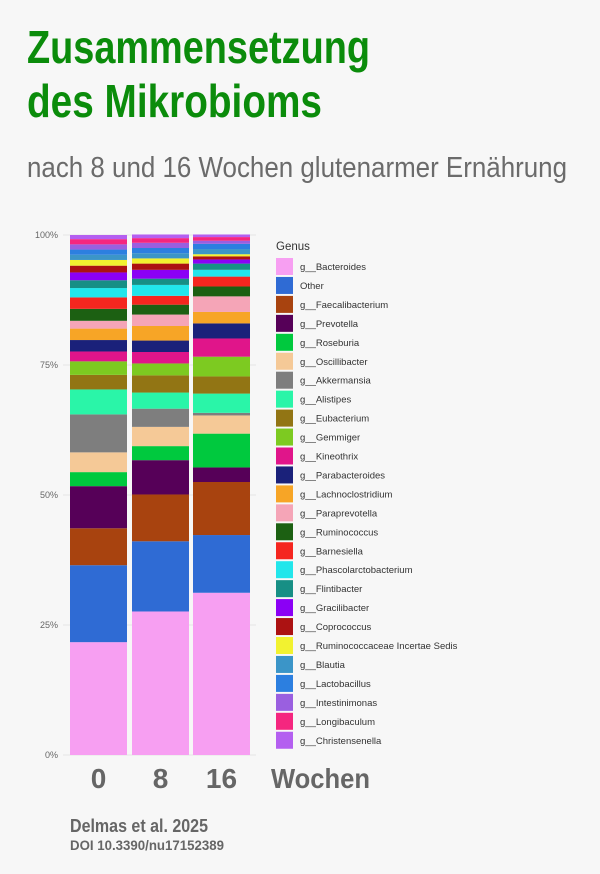  What do you see at coordinates (325, 400) in the screenshot?
I see `legend-label: g__Alistipes` at bounding box center [325, 400].